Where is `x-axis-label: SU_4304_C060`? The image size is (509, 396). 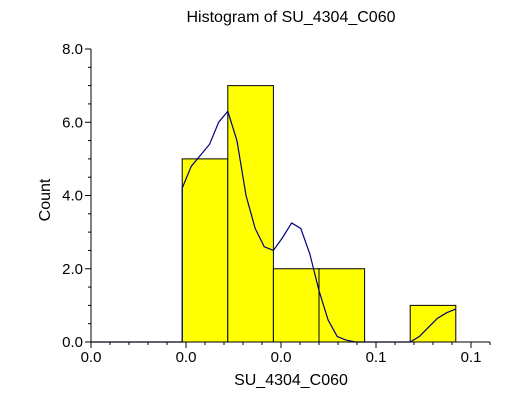 x-axis-label: SU_4304_C060 is located at coordinates (291, 380).